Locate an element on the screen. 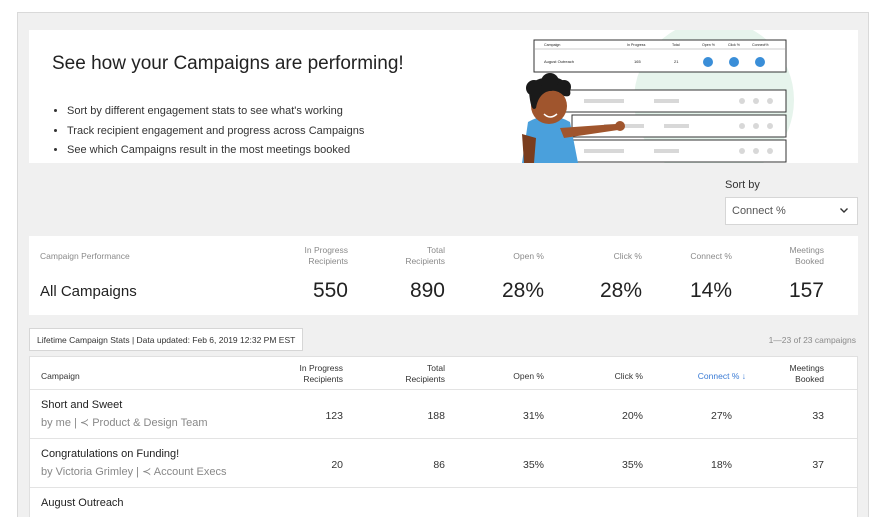 This screenshot has height=517, width=877. summary-header-meetings: Meetings Booked is located at coordinates (807, 256).